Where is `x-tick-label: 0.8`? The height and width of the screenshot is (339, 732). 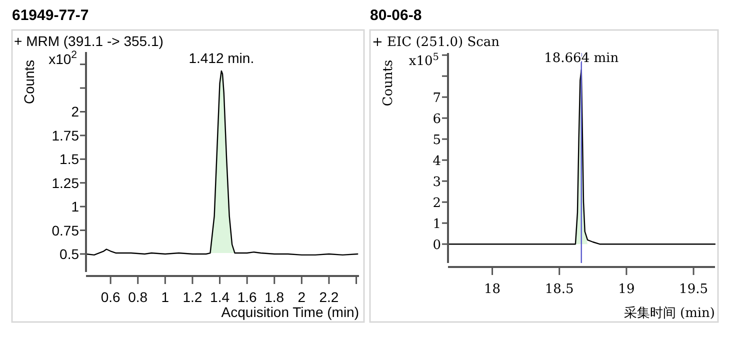 x-tick-label: 0.8 is located at coordinates (138, 297).